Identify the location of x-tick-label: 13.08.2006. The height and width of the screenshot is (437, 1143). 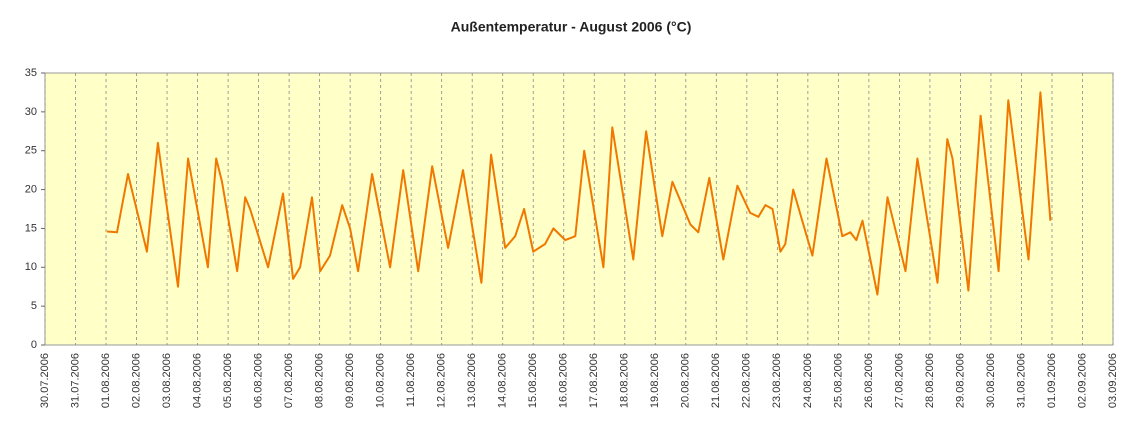
(472, 380).